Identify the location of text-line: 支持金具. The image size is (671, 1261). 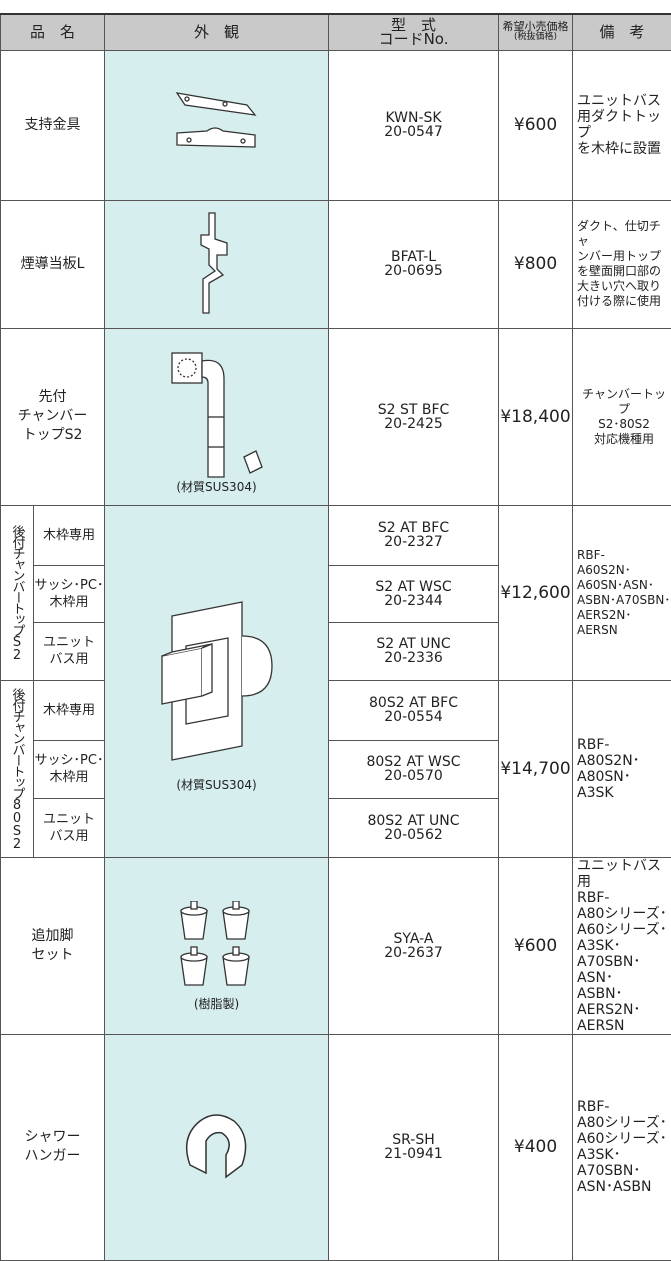
(52, 124).